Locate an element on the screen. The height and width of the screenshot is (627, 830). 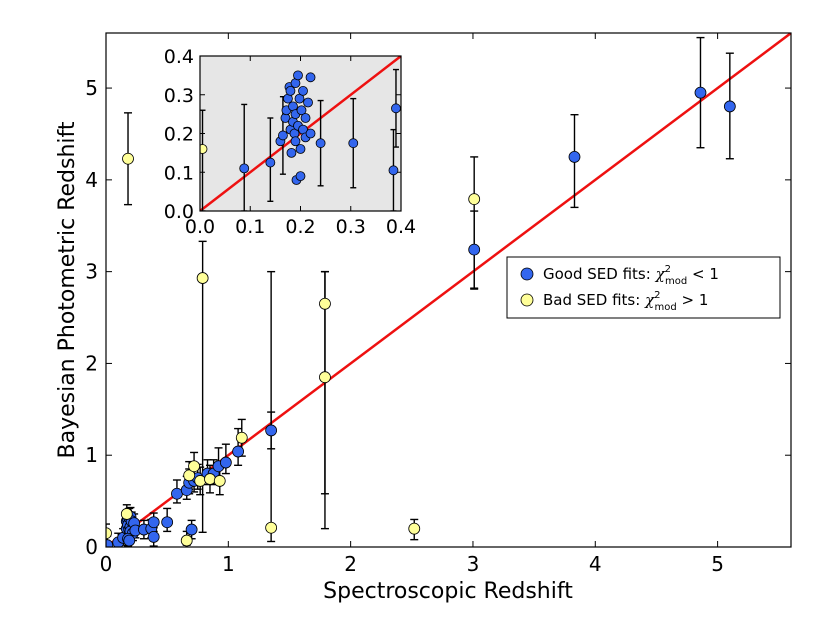
legend-label-good: Good SED fits: χ2 mod < 1 is located at coordinates (631, 275).